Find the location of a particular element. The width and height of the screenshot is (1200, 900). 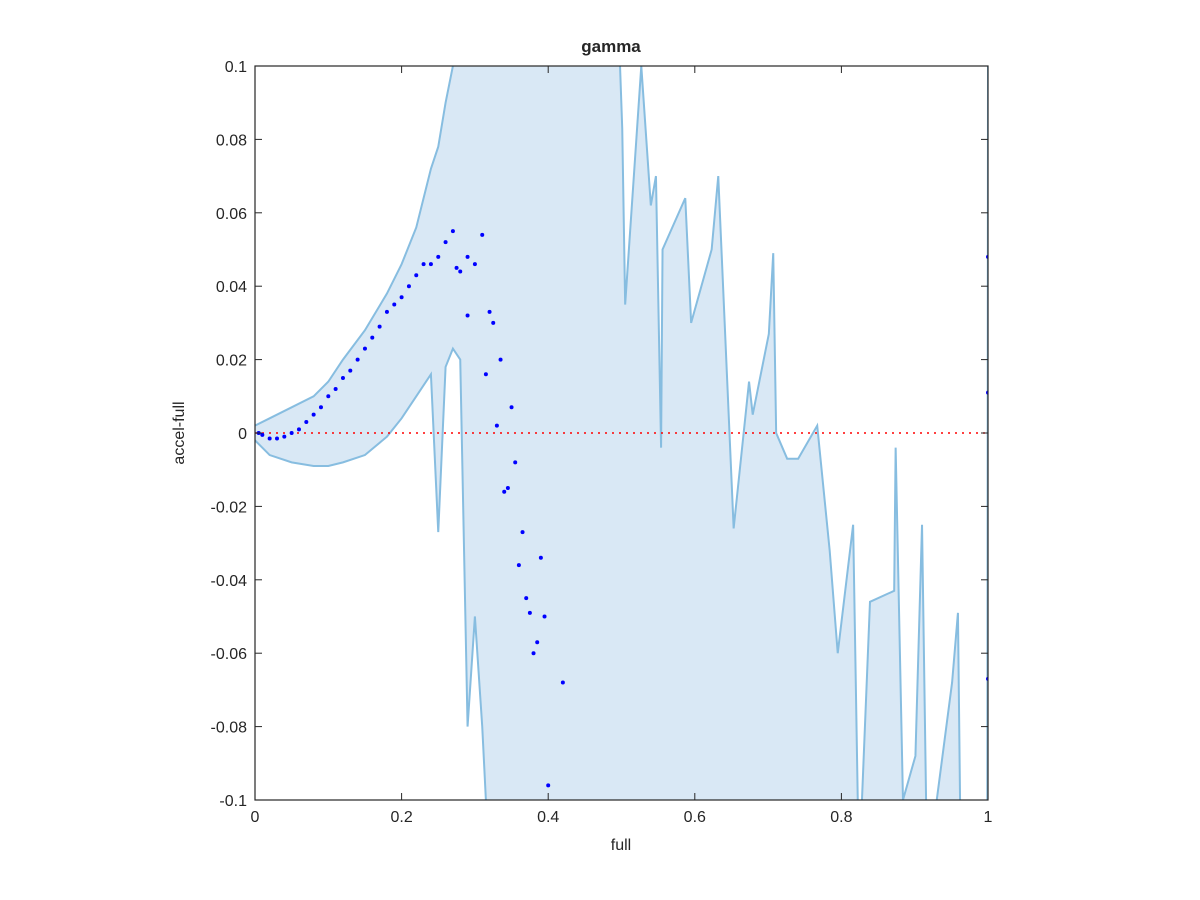

y-tick-label: 0.06 is located at coordinates (231, 214).